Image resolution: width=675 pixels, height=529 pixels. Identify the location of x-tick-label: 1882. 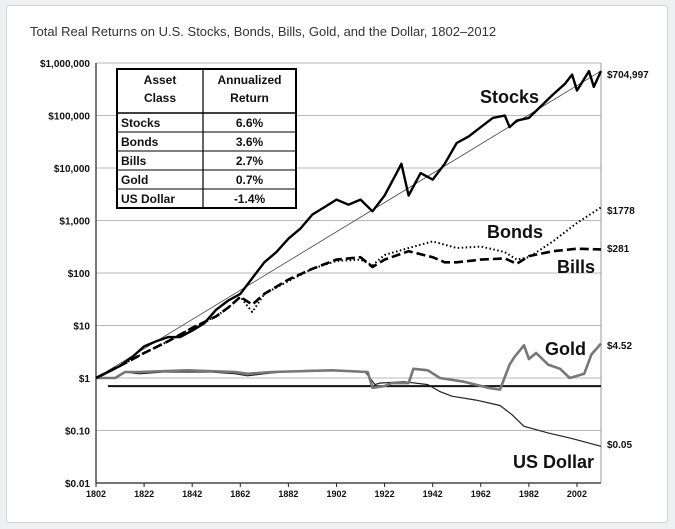
(288, 494).